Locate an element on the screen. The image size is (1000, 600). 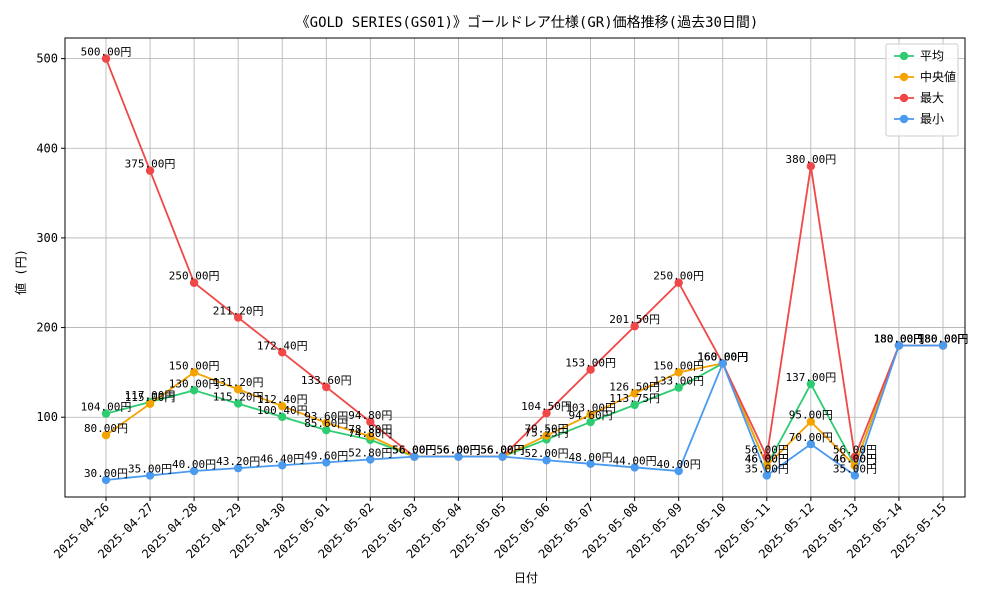
data-label: 103.00円 is located at coordinates (590, 408).